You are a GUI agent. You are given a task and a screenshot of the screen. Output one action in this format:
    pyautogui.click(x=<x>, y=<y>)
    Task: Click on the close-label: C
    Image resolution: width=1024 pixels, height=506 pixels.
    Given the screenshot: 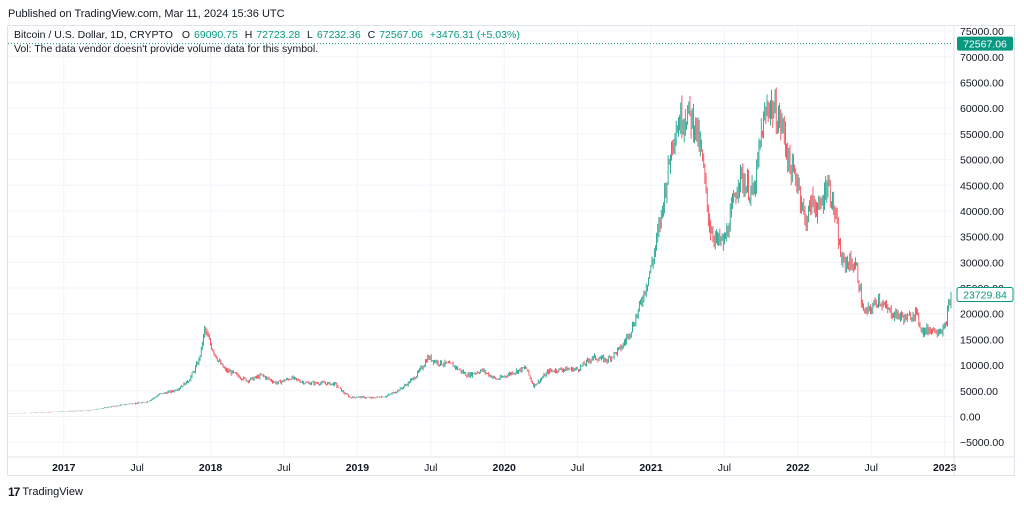 What is the action you would take?
    pyautogui.click(x=371, y=35)
    